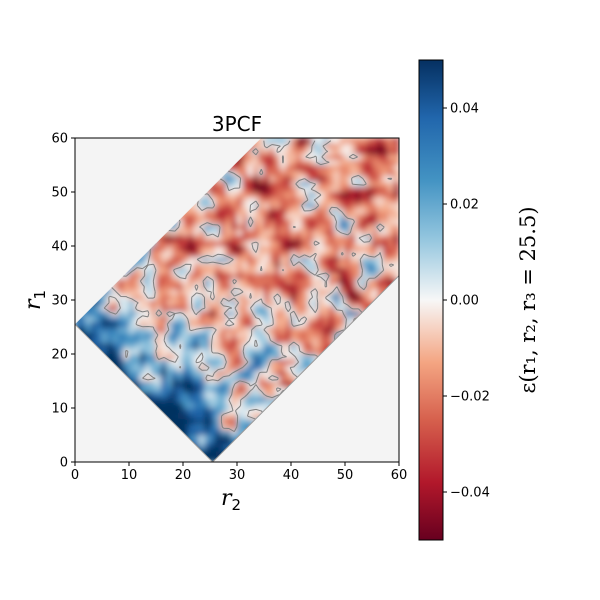 This screenshot has width=600, height=600. What do you see at coordinates (40, 295) in the screenshot?
I see `y-axis-label-sub: 1` at bounding box center [40, 295].